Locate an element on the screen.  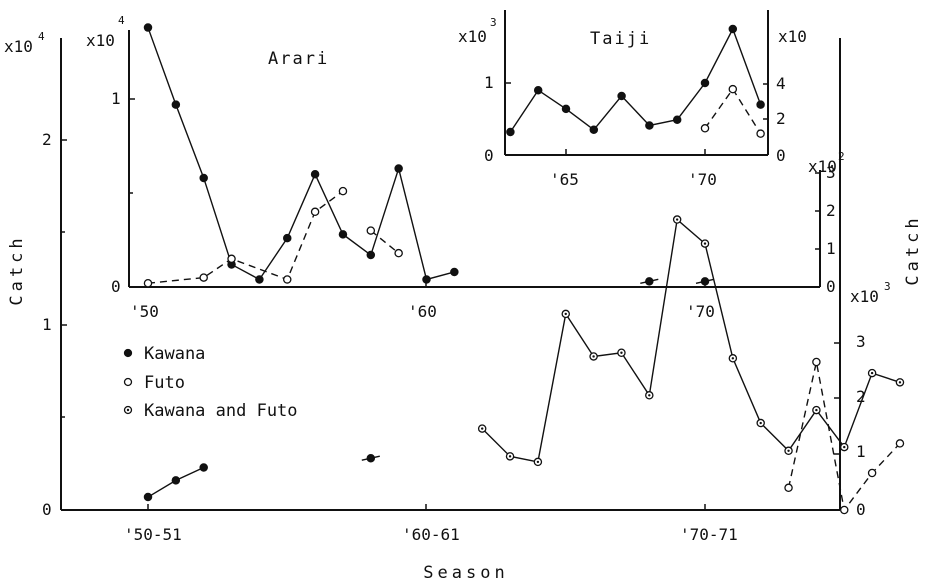
taiji-title: Taiji is located at coordinates (620, 39).